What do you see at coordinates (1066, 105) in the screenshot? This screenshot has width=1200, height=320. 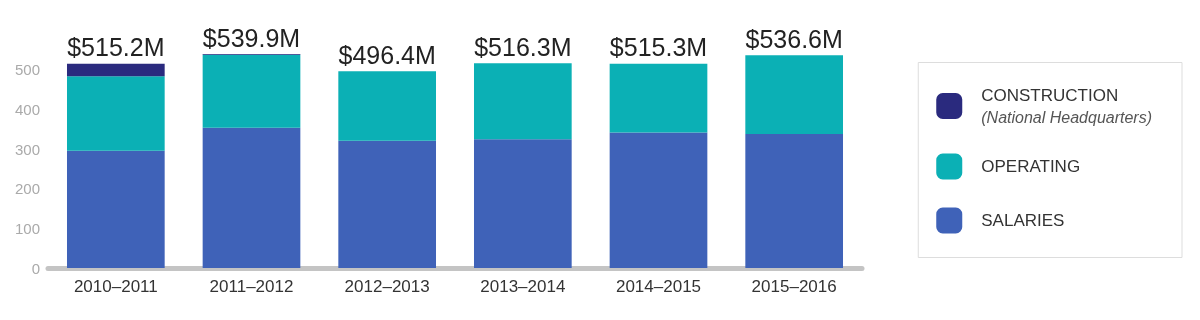 I see `legend-label: CONSTRUCTION (National Headquarters)` at bounding box center [1066, 105].